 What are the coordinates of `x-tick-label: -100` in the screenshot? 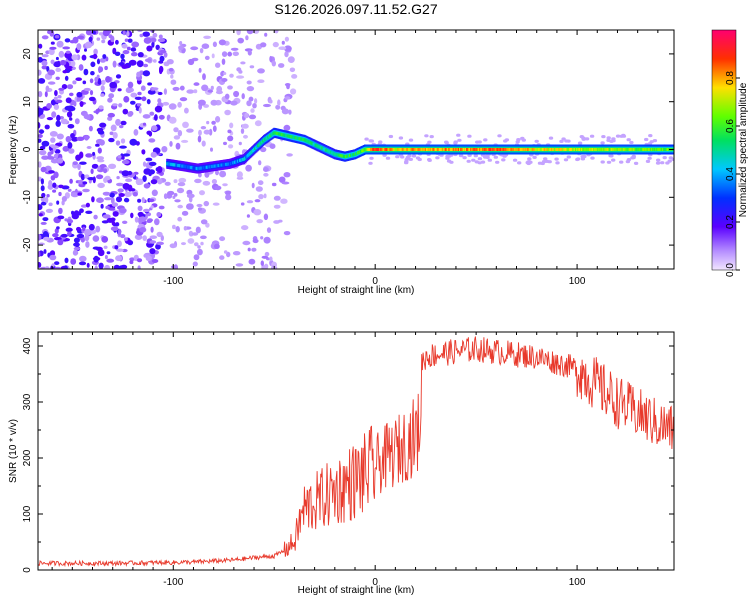 It's located at (173, 281).